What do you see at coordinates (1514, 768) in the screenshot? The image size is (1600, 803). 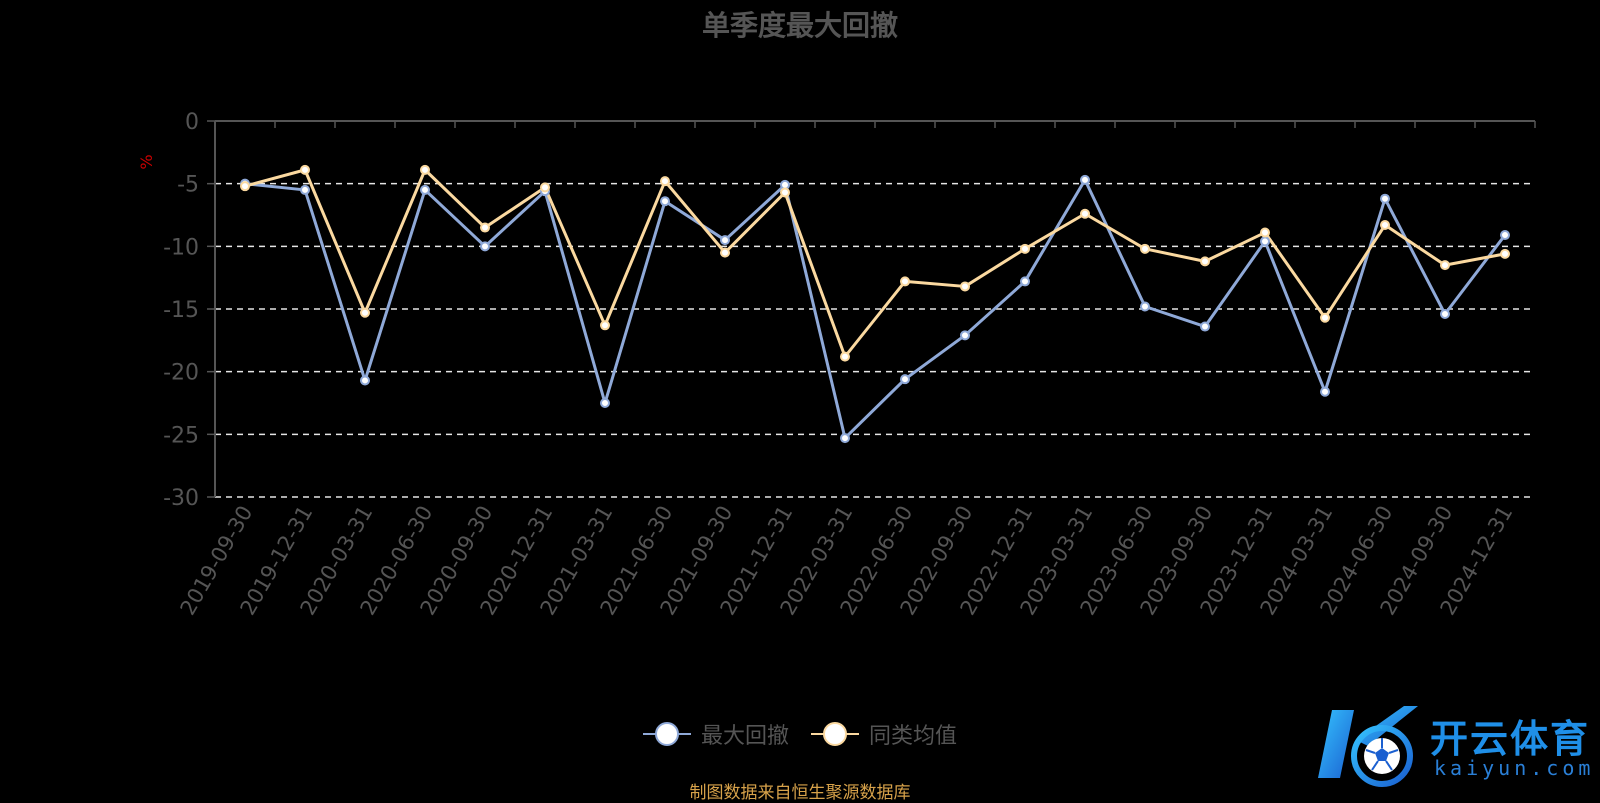 I see `watermark-name-en: kaiyun.com` at bounding box center [1514, 768].